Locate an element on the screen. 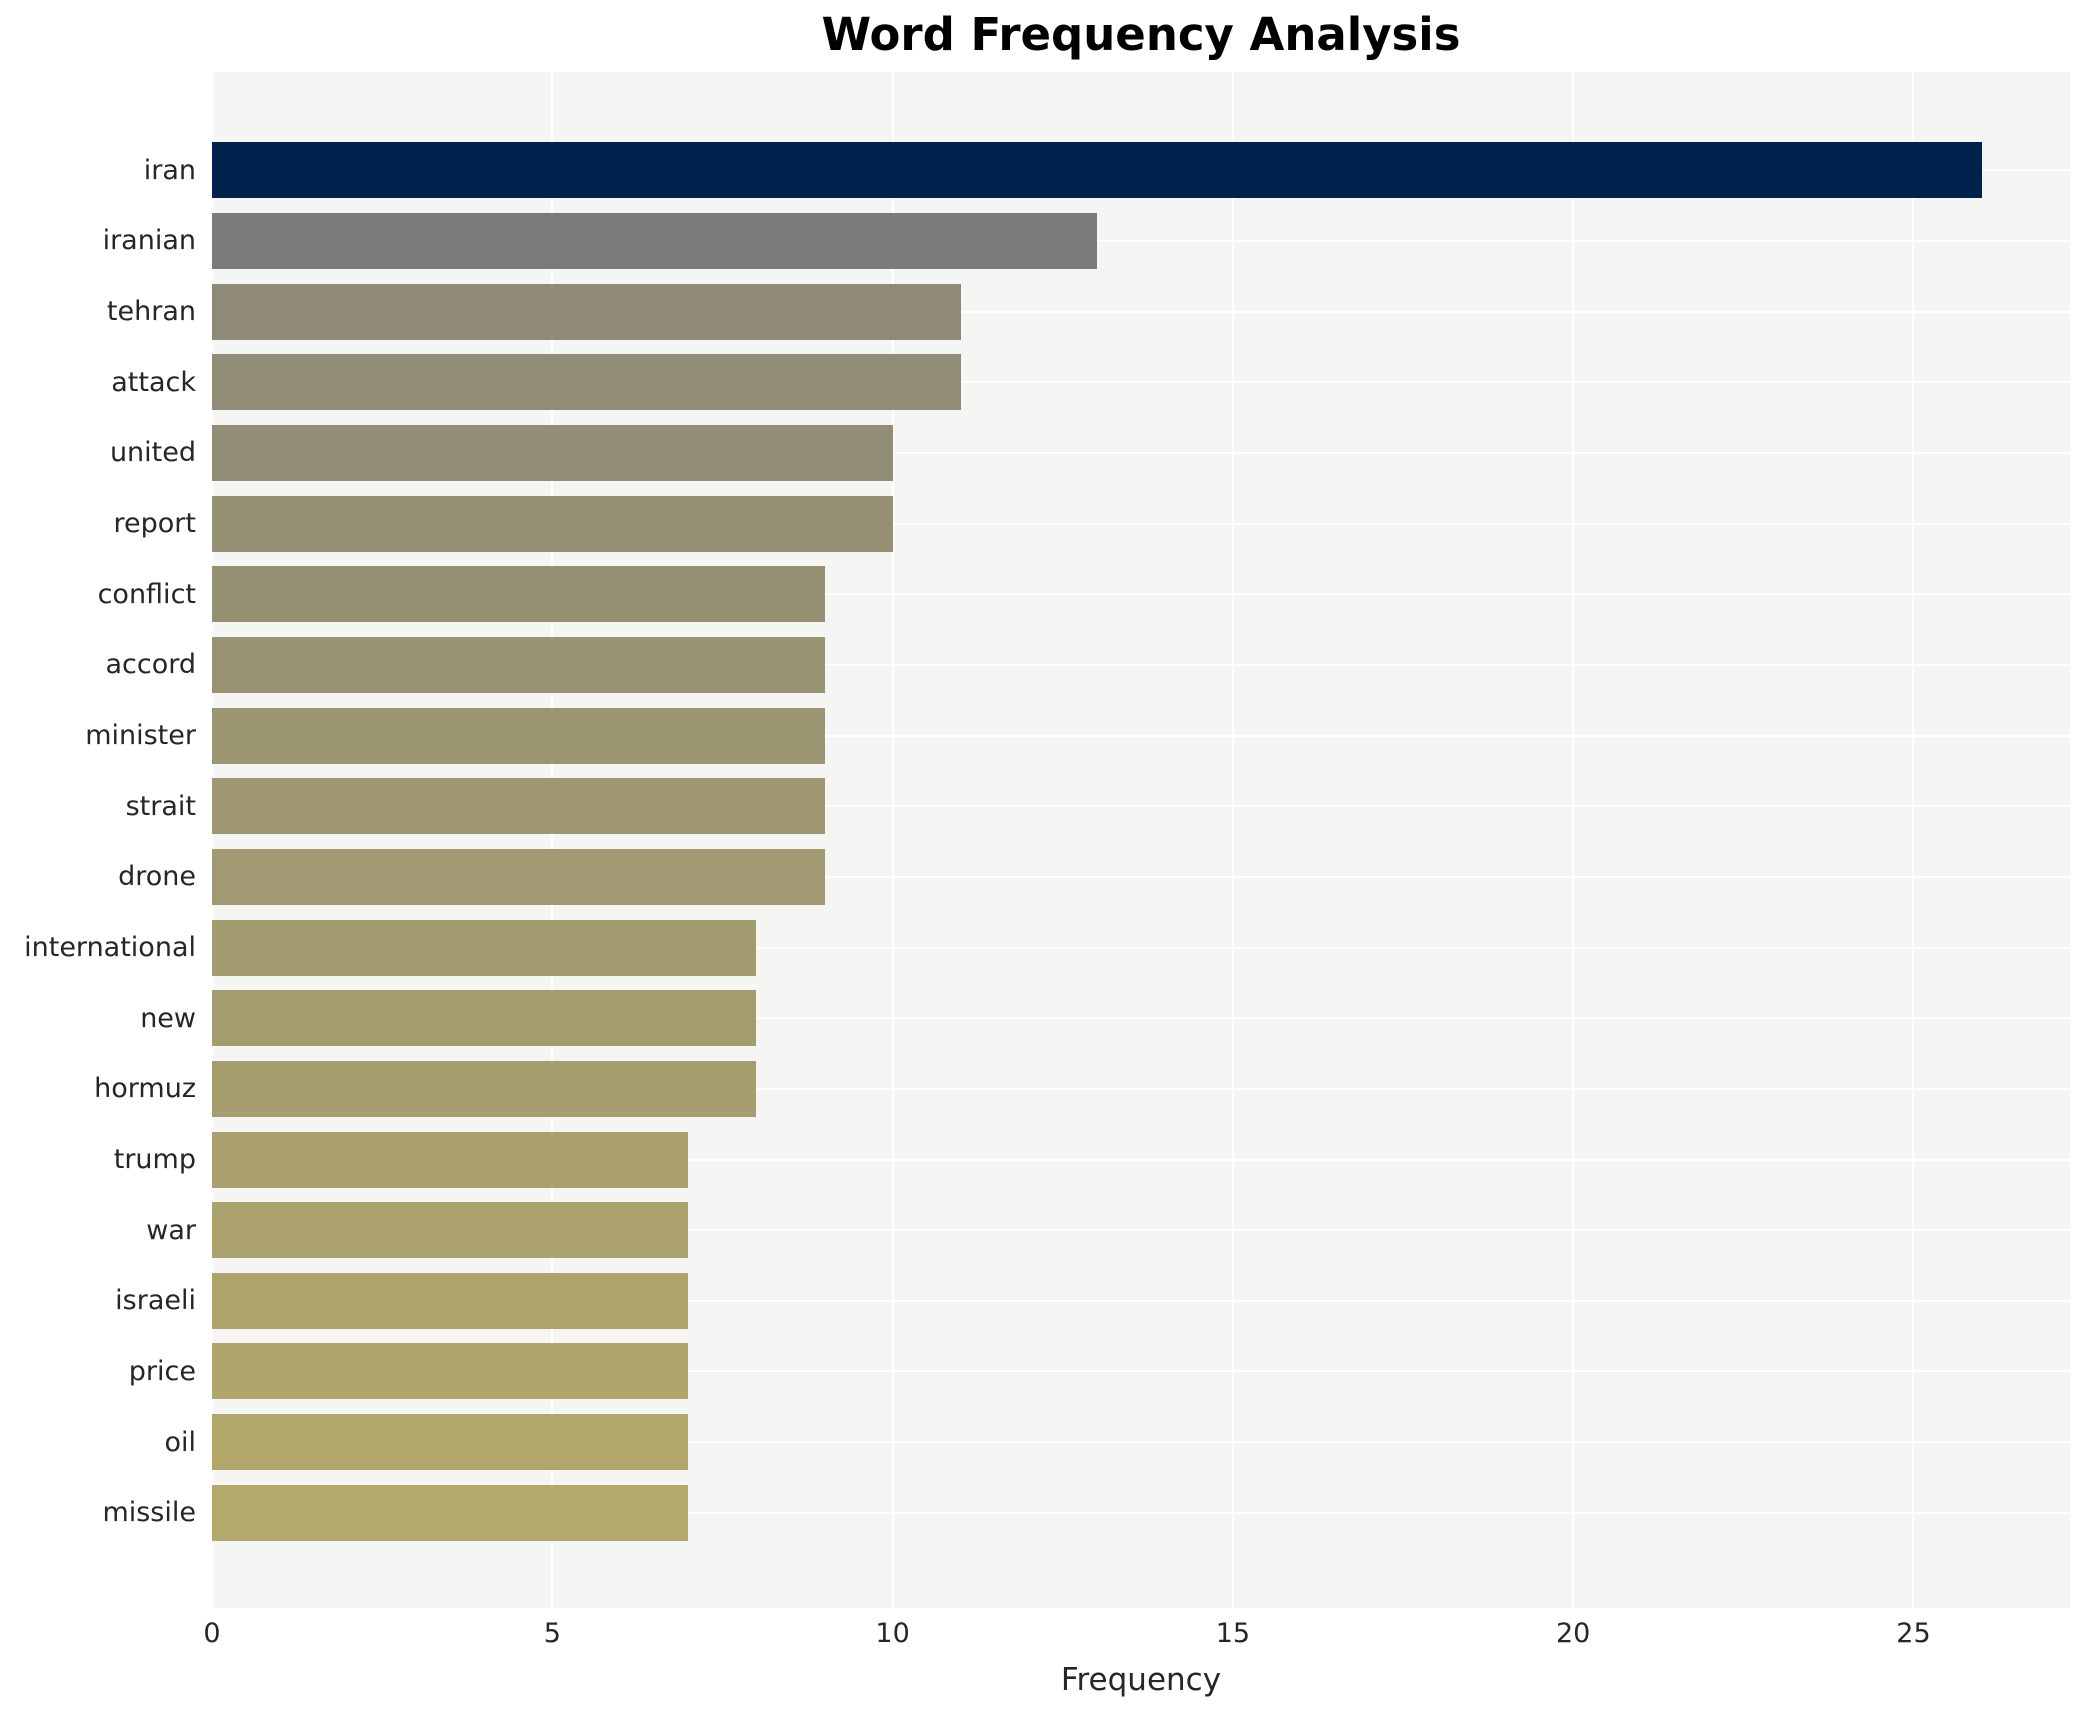  bar-row: hormuz is located at coordinates (1082, 1089).